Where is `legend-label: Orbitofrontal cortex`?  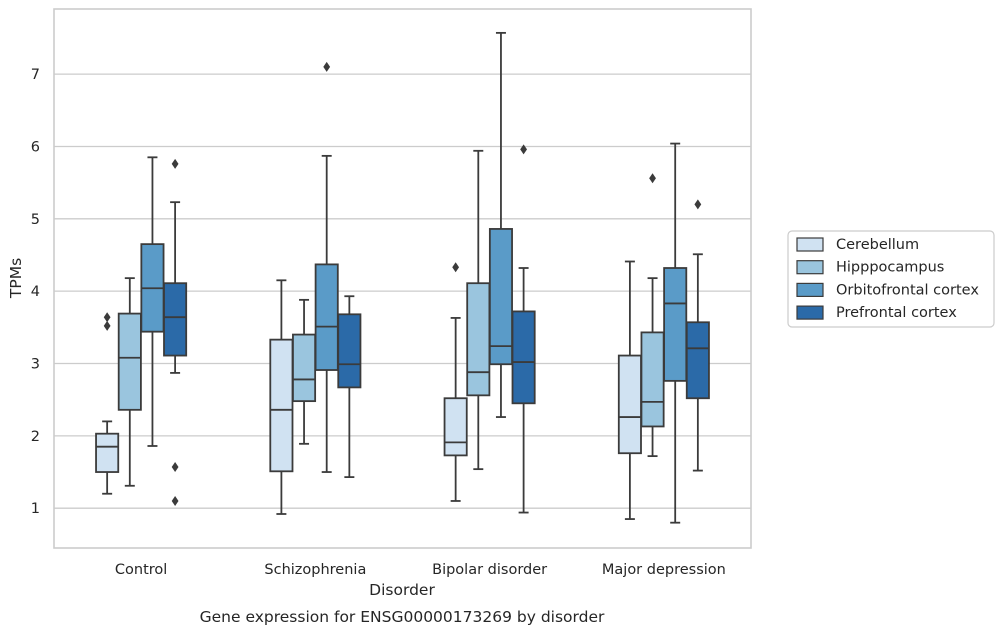 legend-label: Orbitofrontal cortex is located at coordinates (907, 290).